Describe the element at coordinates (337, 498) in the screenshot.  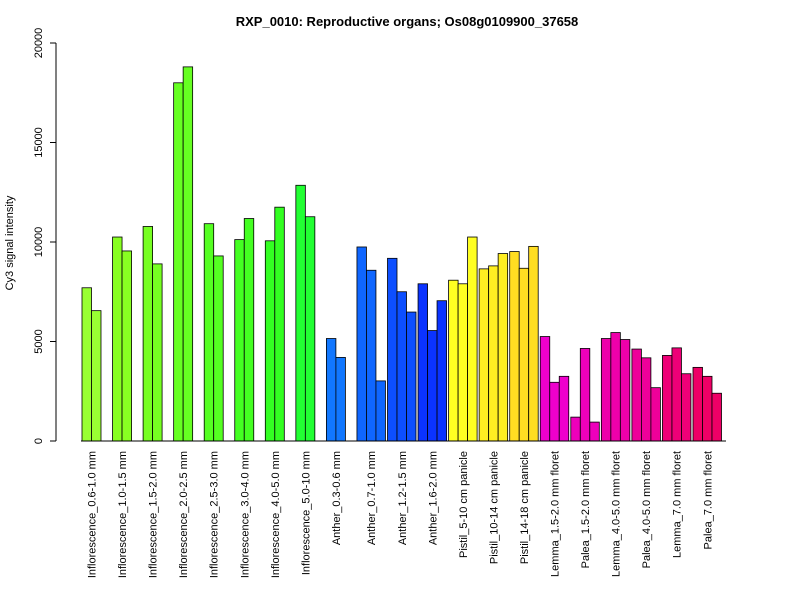
I see `x-tick-label: Anther_0.3-0.6 mm` at that location.